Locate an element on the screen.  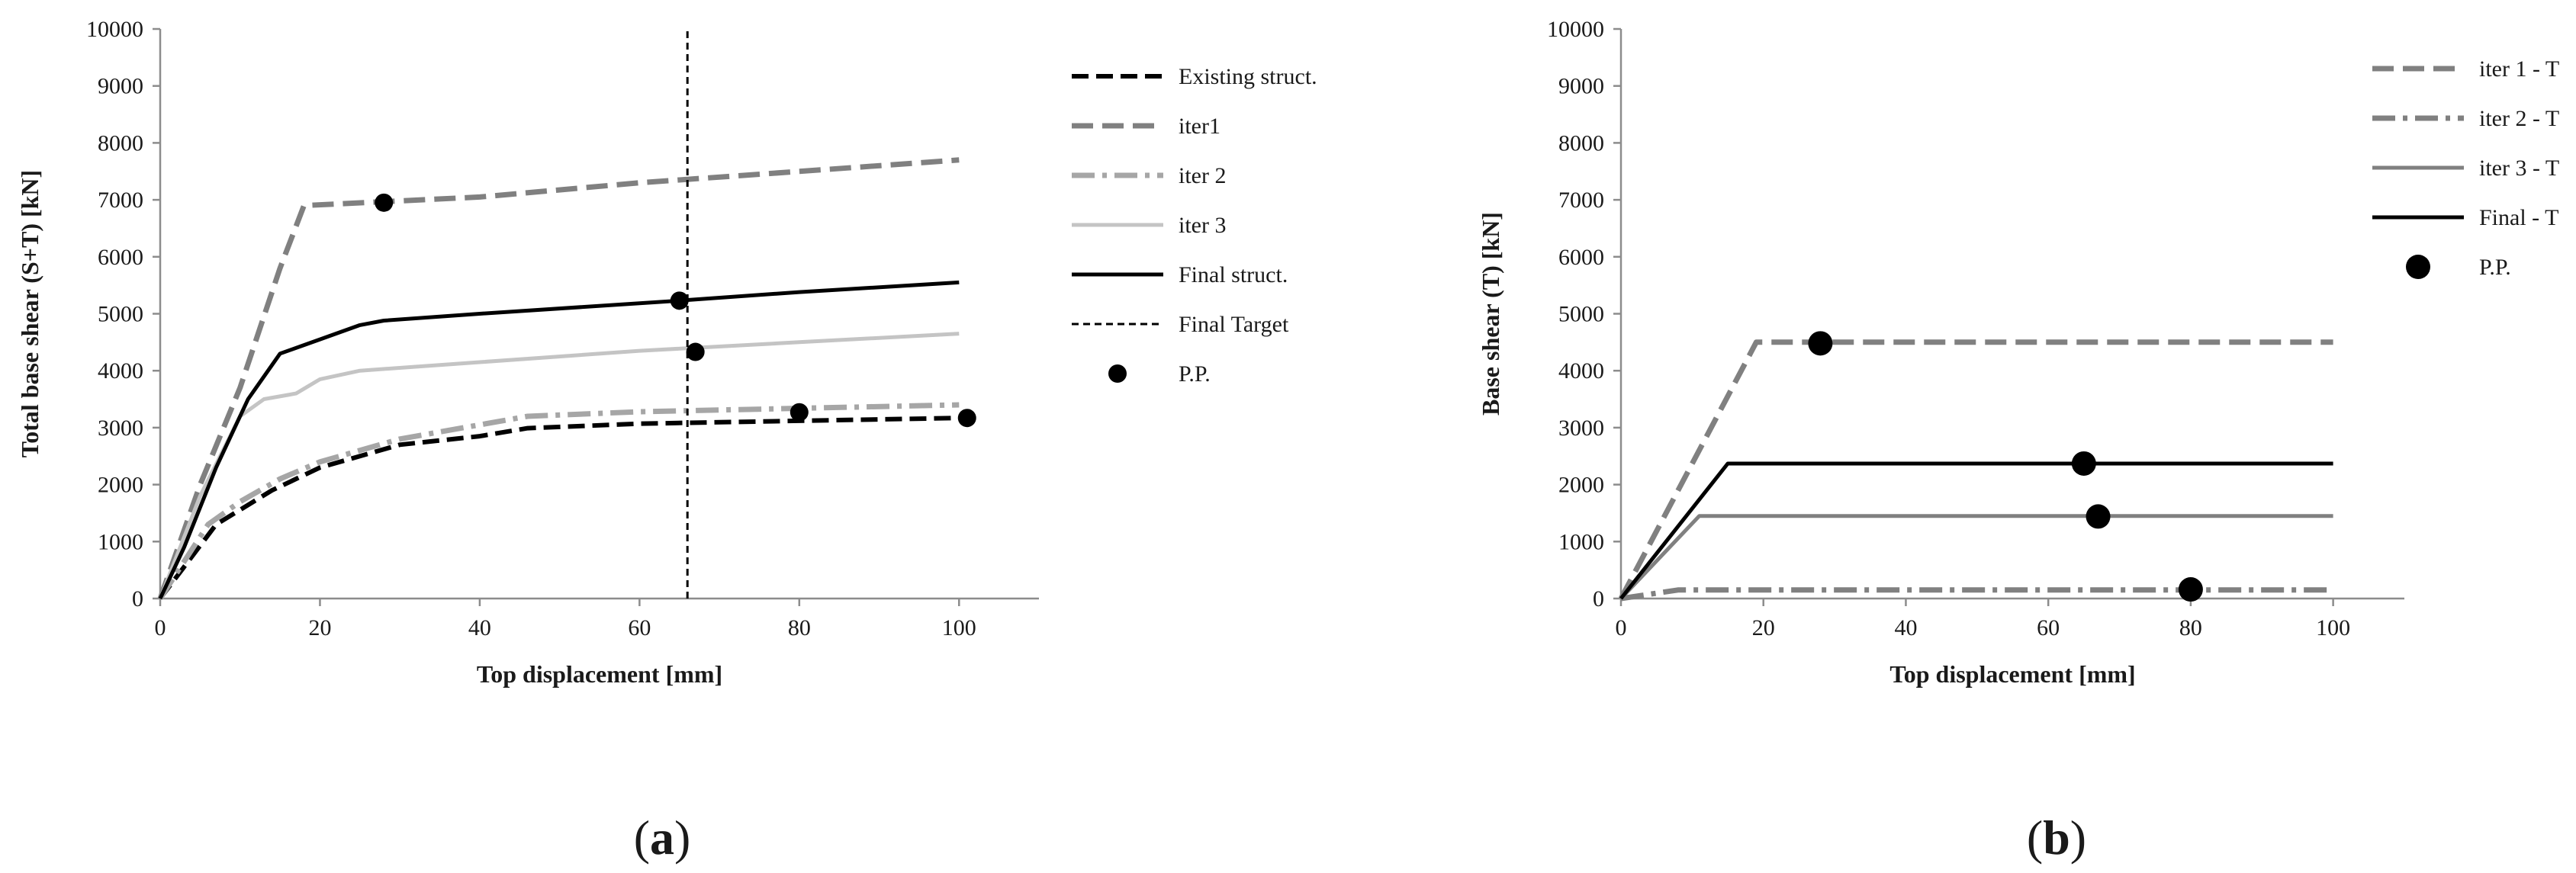
chart-a-caption-letter: a is located at coordinates (662, 837).